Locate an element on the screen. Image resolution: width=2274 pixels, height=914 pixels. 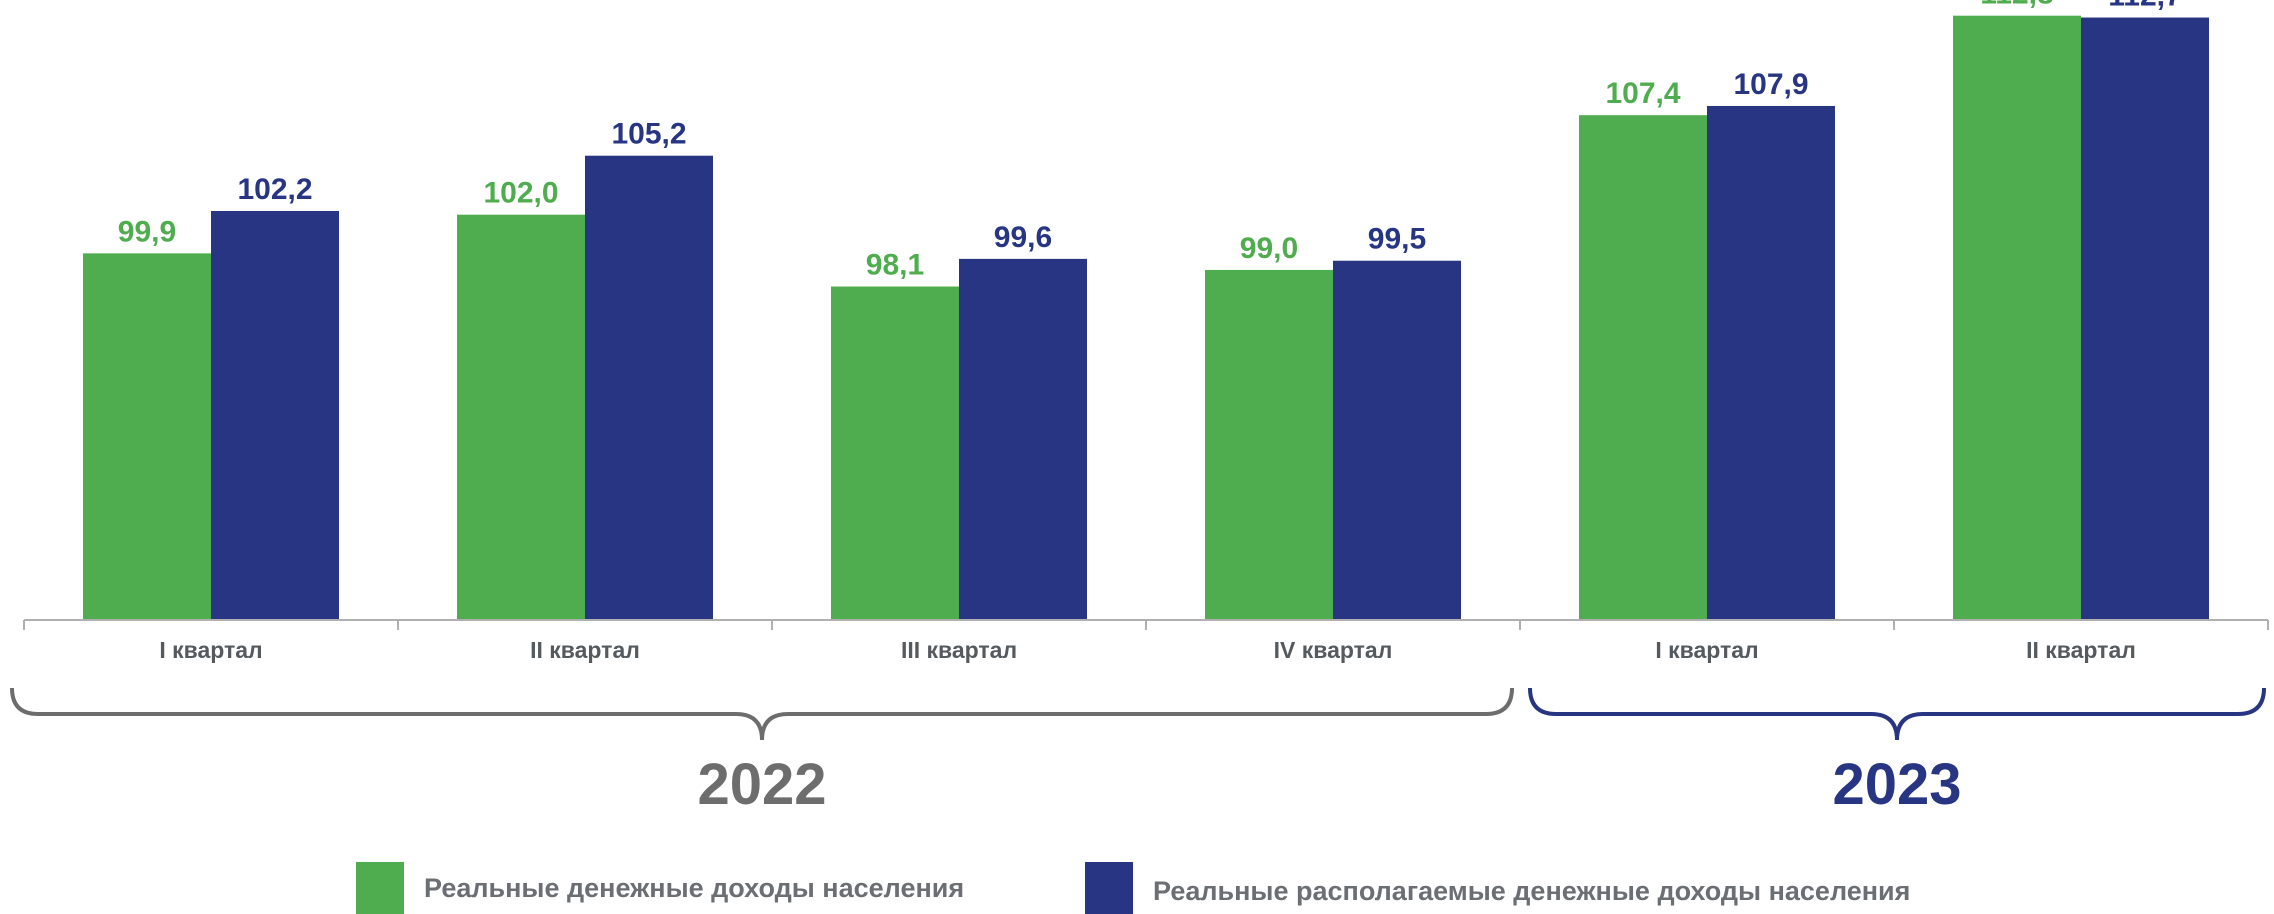
legend-label-series-1: Реальные денежные доходы населения is located at coordinates (694, 887).